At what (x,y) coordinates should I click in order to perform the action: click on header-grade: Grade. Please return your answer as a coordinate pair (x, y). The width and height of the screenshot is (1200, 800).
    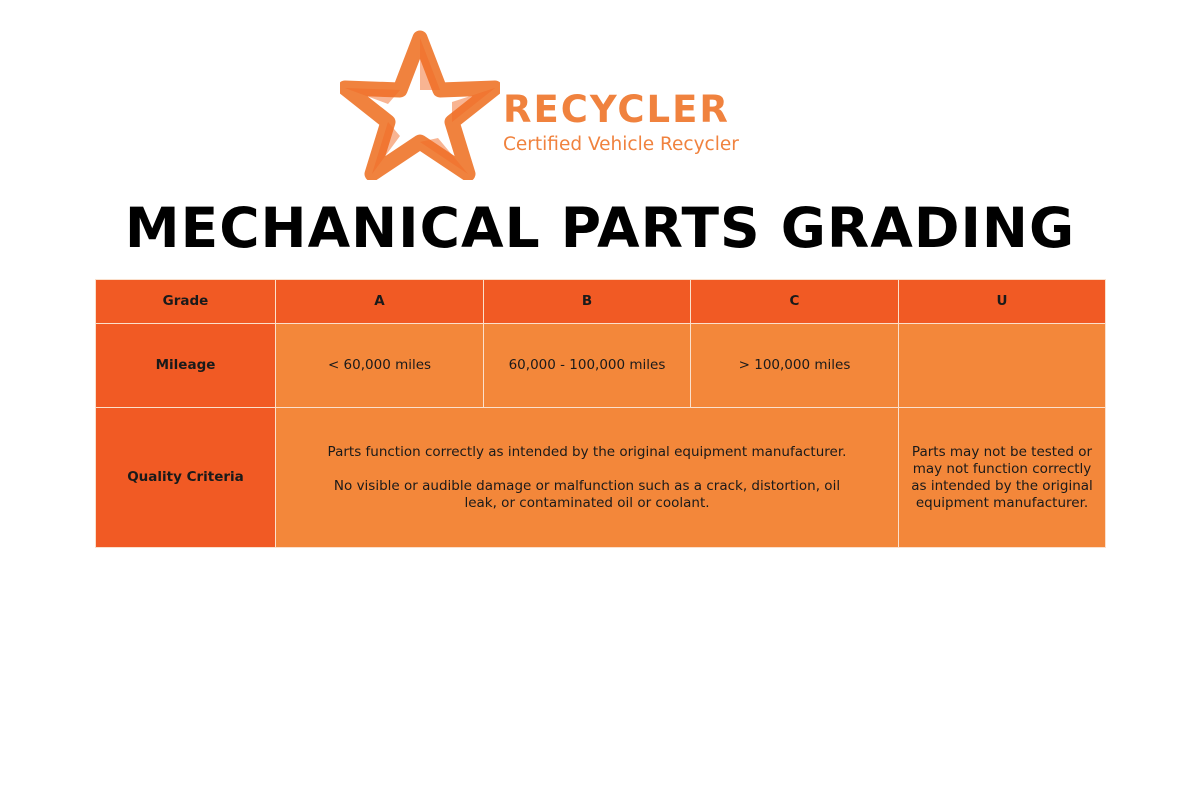
    Looking at the image, I should click on (185, 301).